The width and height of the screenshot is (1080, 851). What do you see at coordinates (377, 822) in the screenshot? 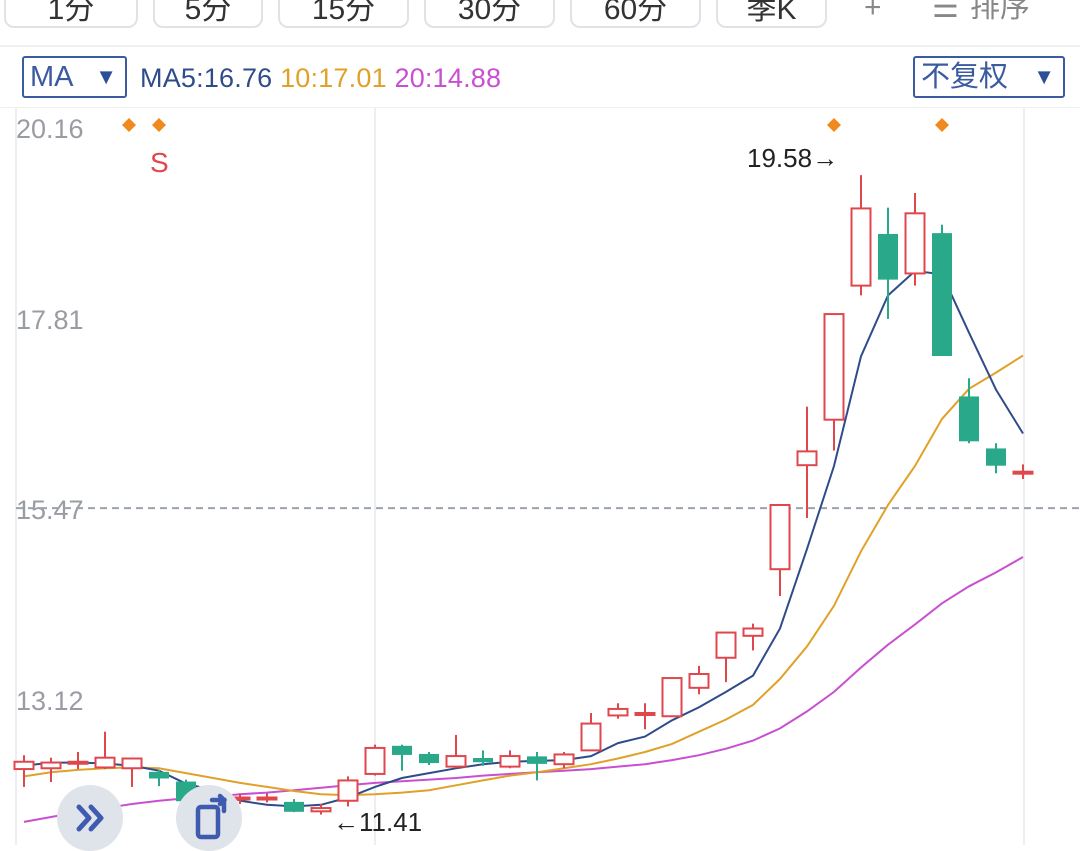
I see `low-price-label: ←11.41` at bounding box center [377, 822].